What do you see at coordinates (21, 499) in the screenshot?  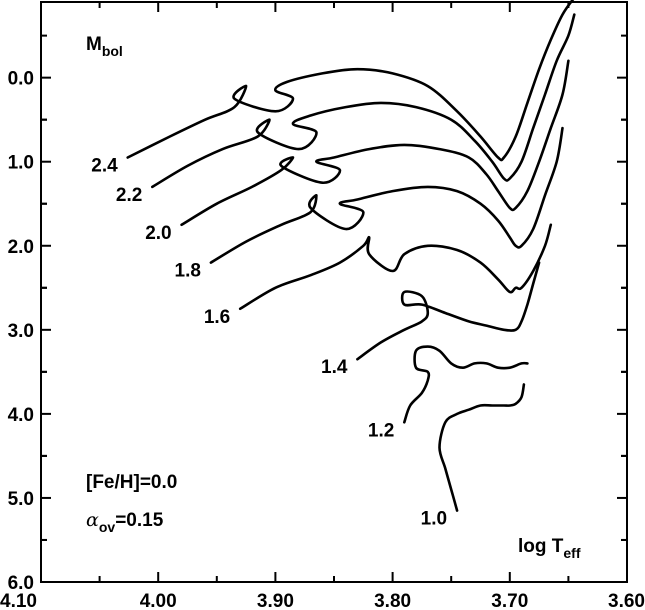 I see `y-tick-label: 5.0` at bounding box center [21, 499].